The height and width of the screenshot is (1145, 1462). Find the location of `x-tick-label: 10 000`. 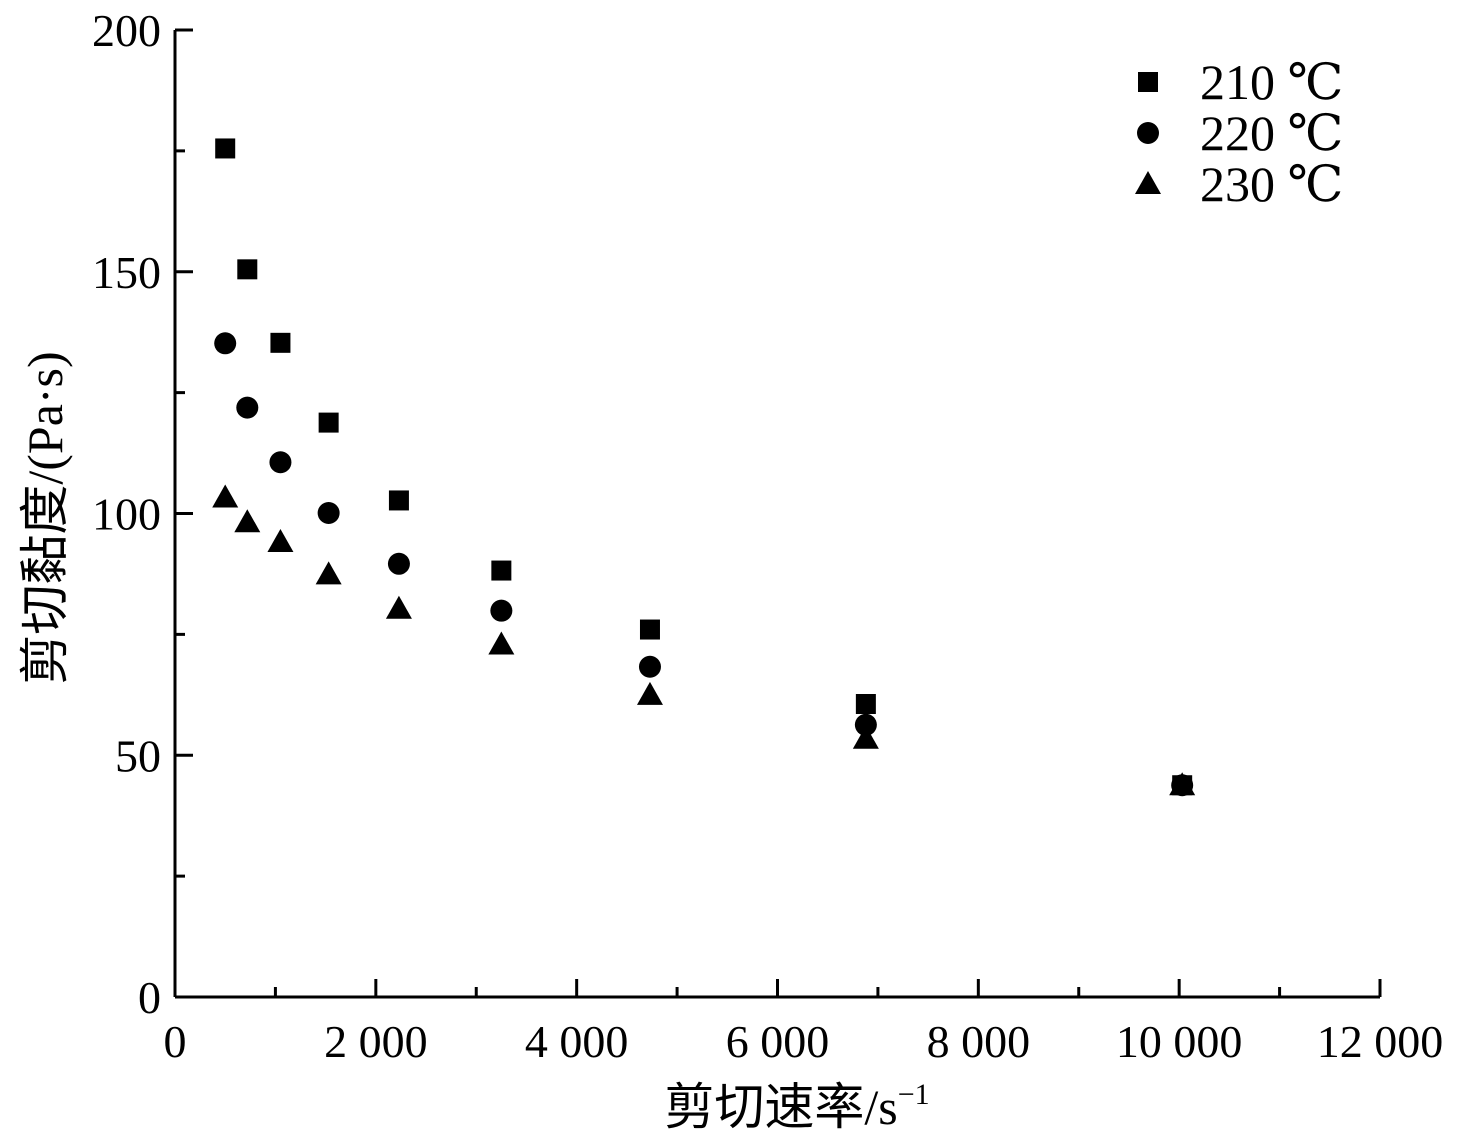

x-tick-label: 10 000 is located at coordinates (1179, 1041).